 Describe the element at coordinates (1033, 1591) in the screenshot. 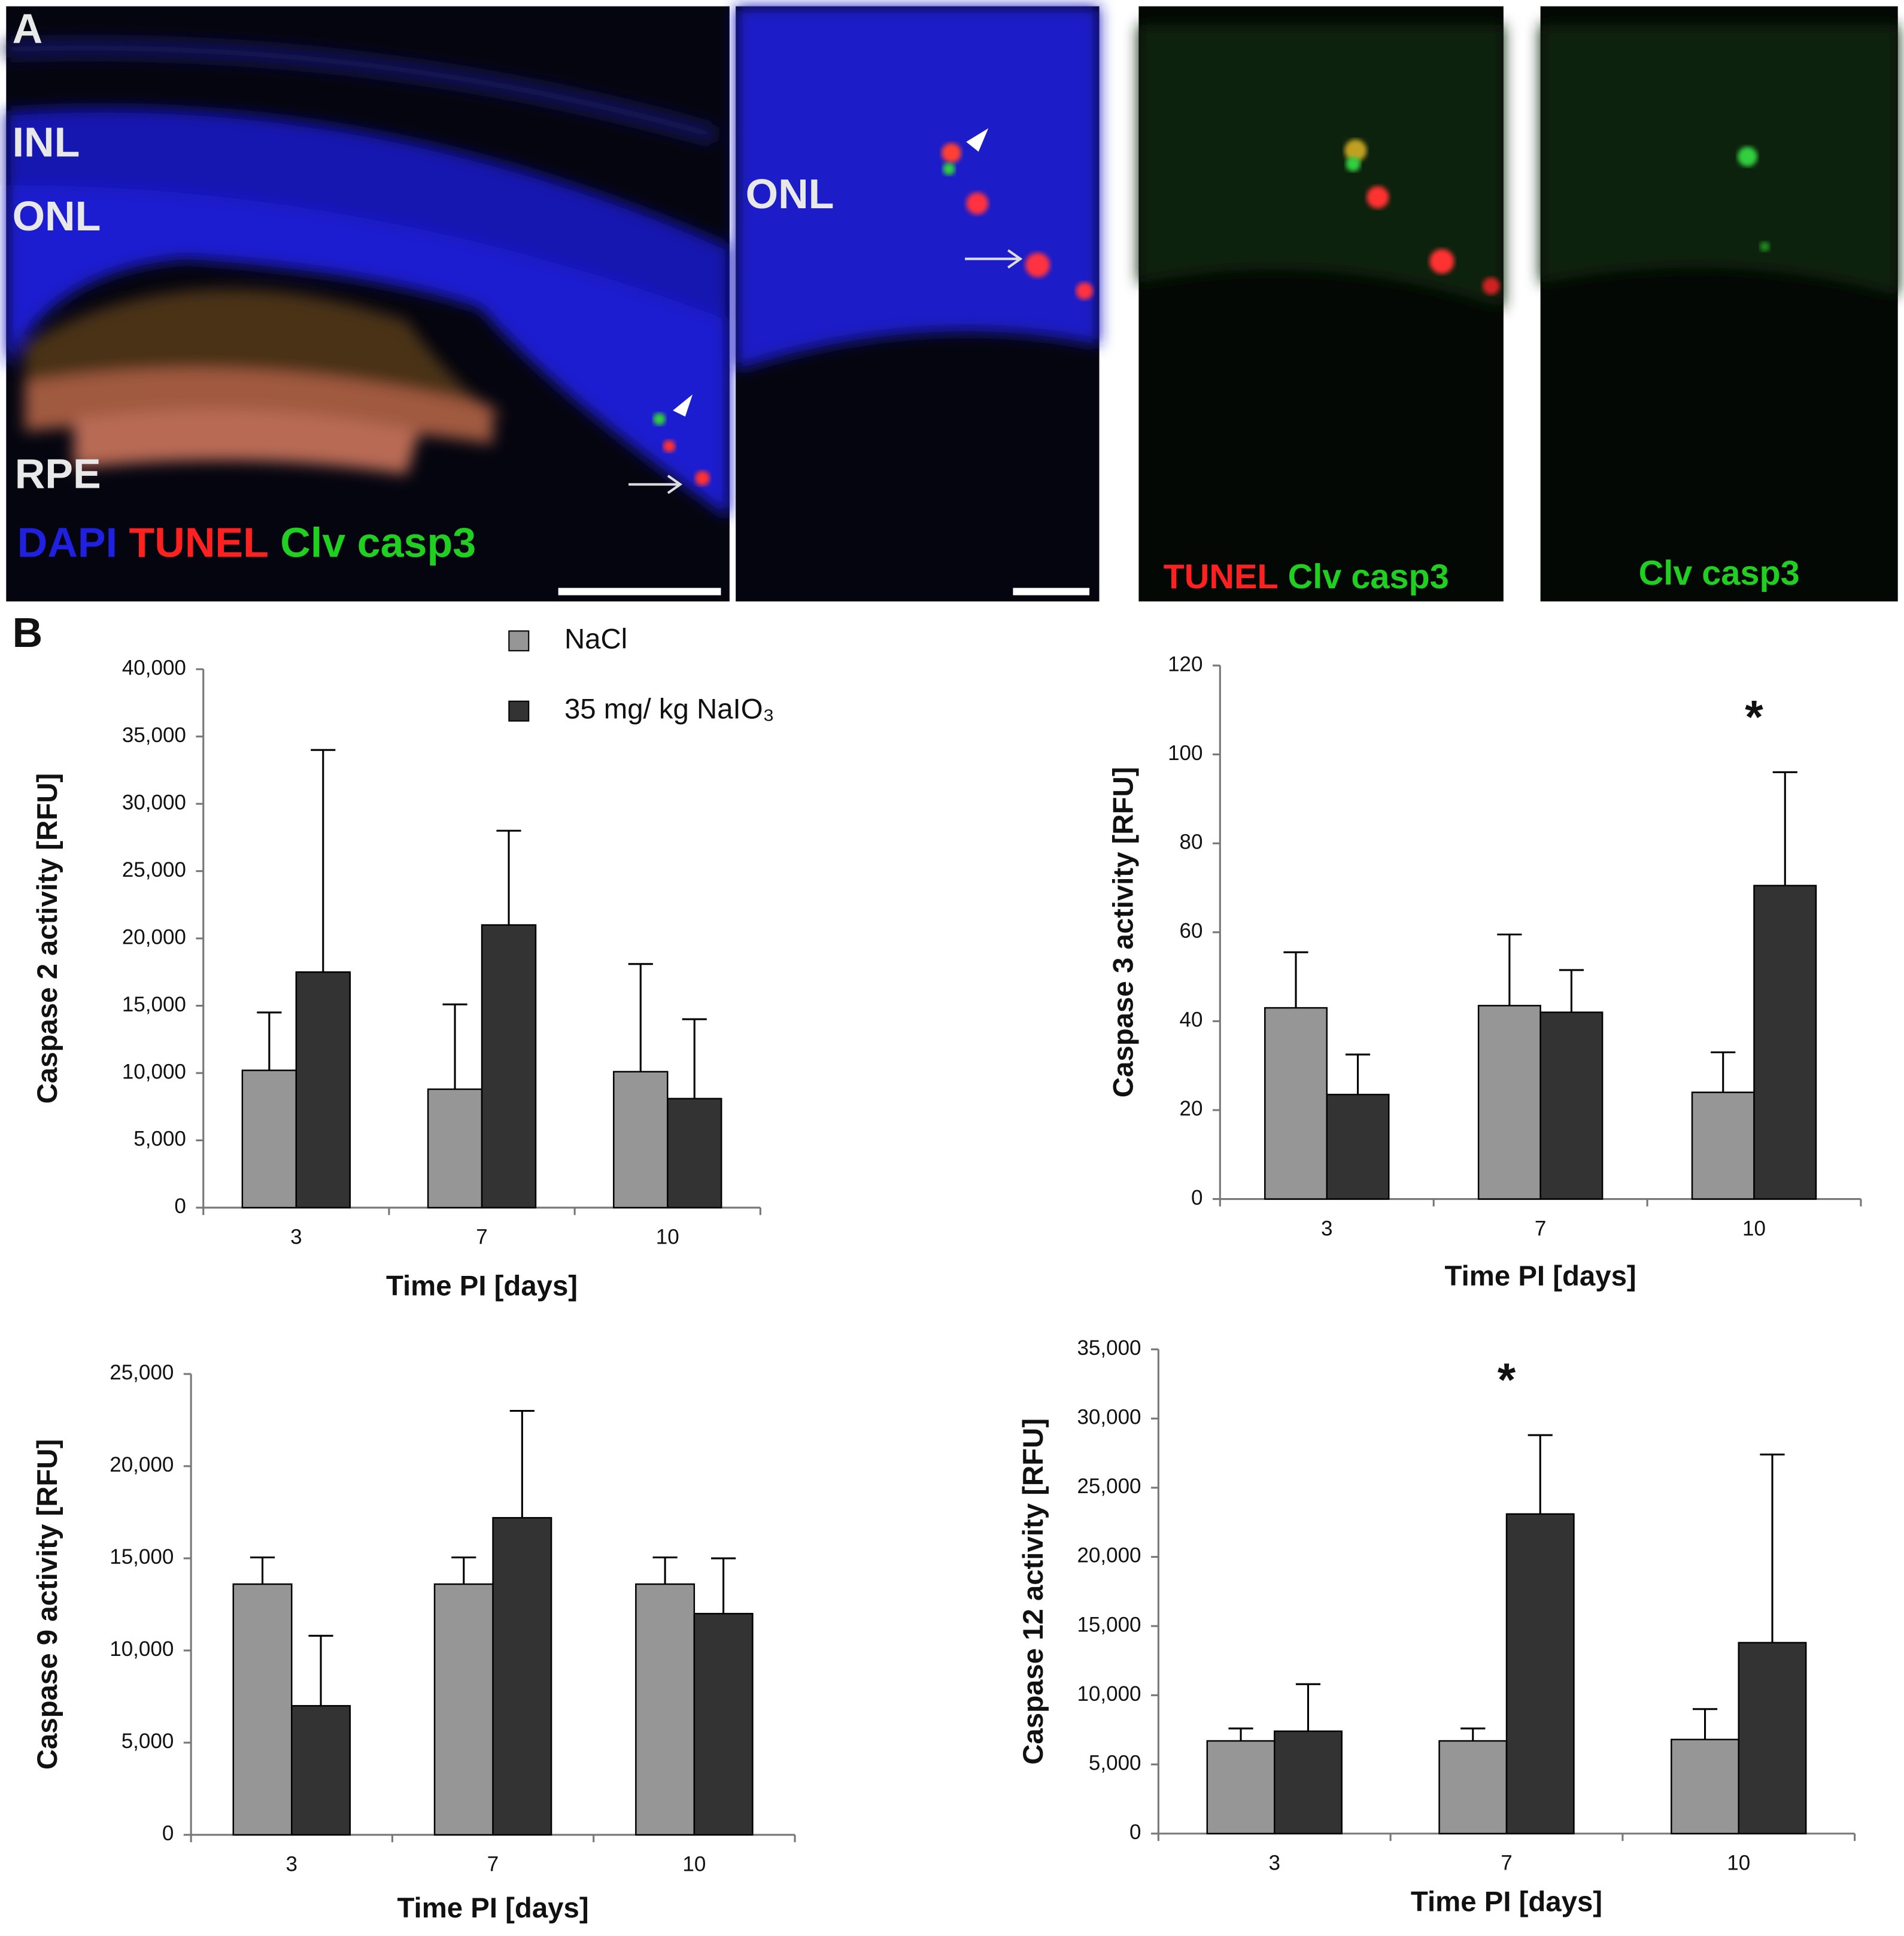

I see `y-axis-title: Caspase 12 activity [RFU]` at that location.